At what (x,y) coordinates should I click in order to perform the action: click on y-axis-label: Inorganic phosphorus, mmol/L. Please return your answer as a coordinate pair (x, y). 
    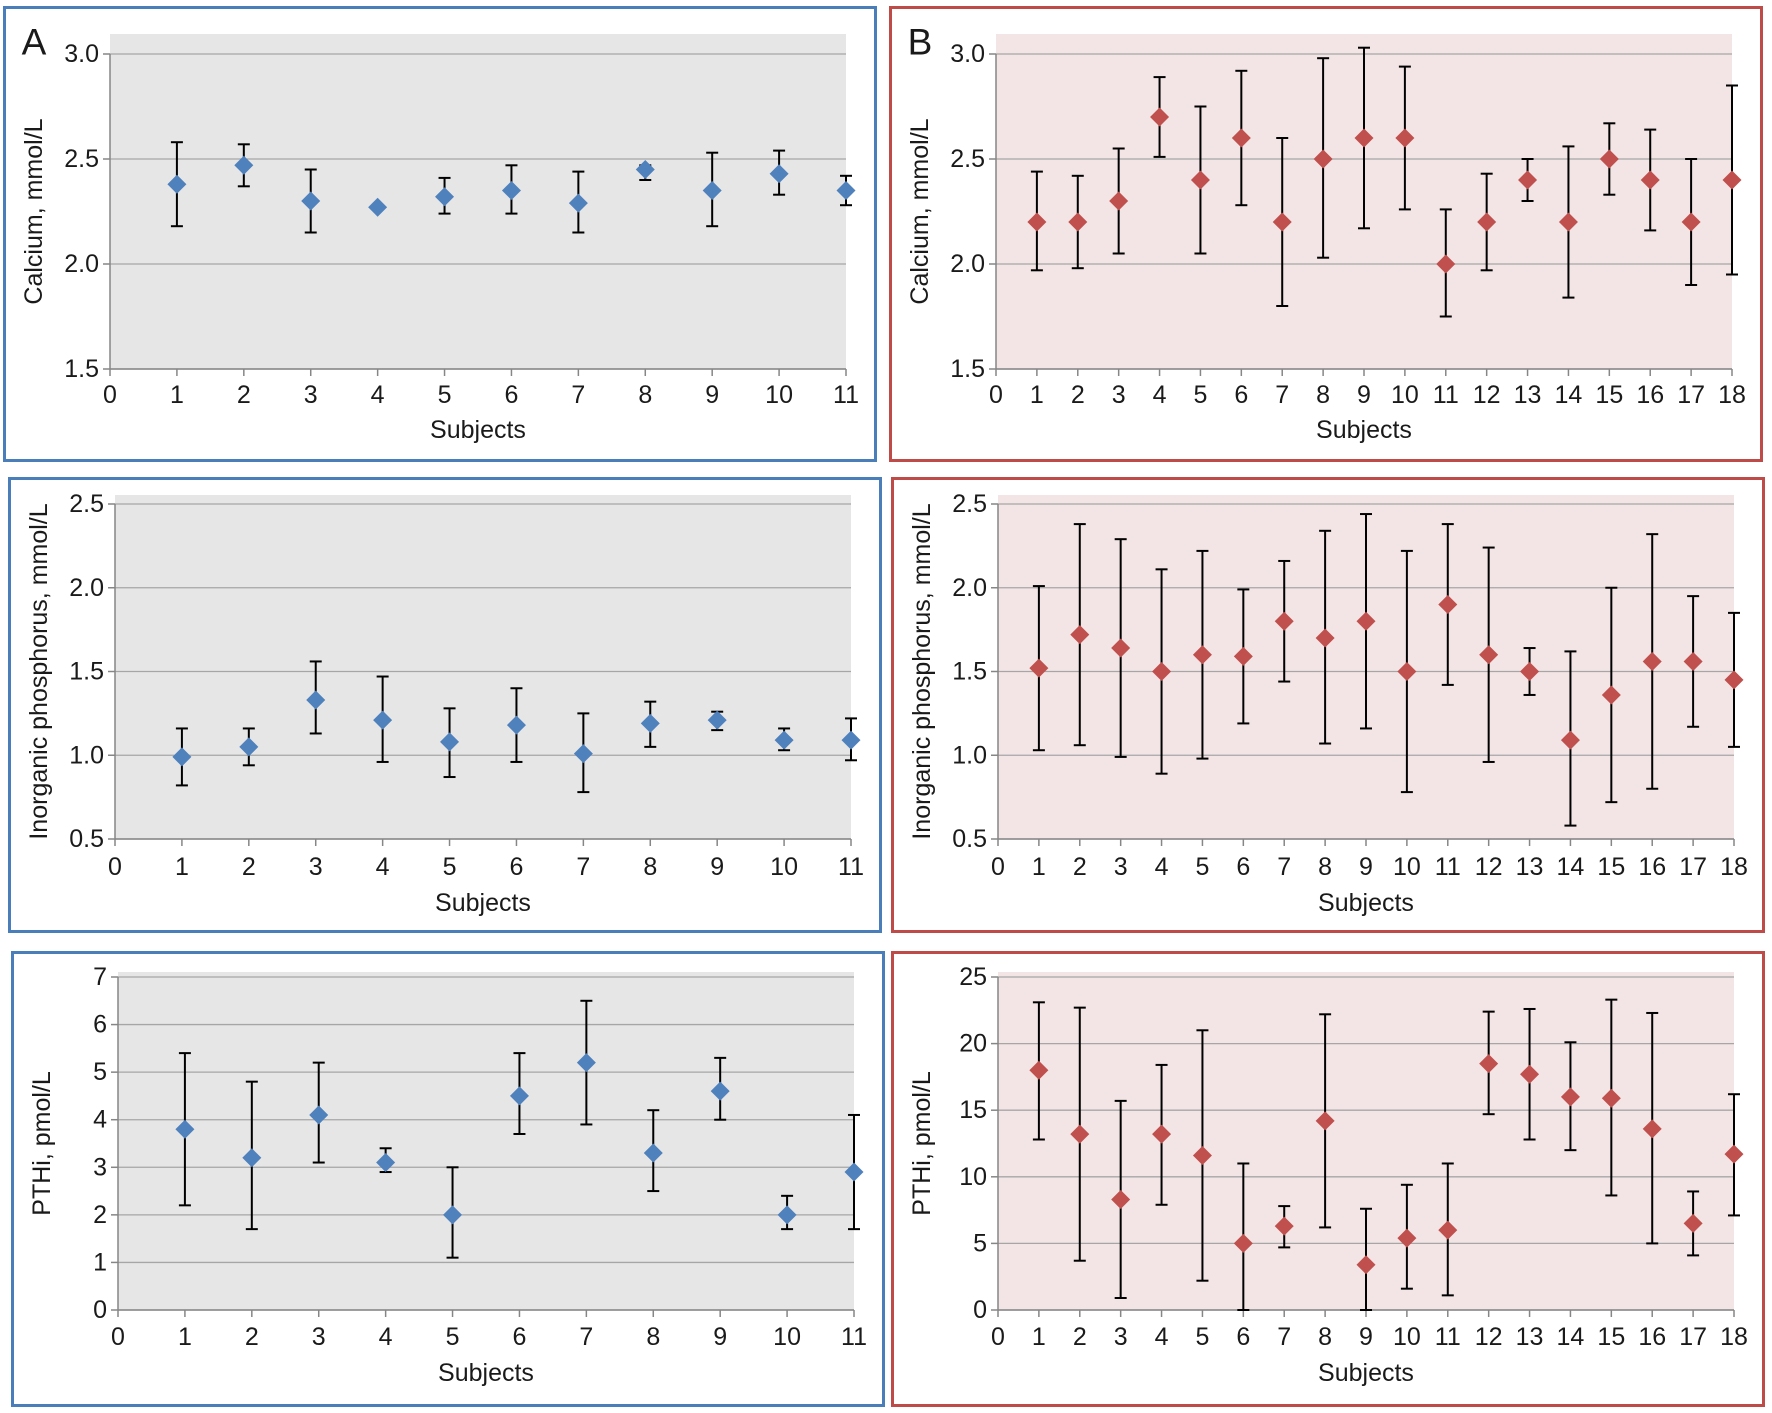
    Looking at the image, I should click on (39, 671).